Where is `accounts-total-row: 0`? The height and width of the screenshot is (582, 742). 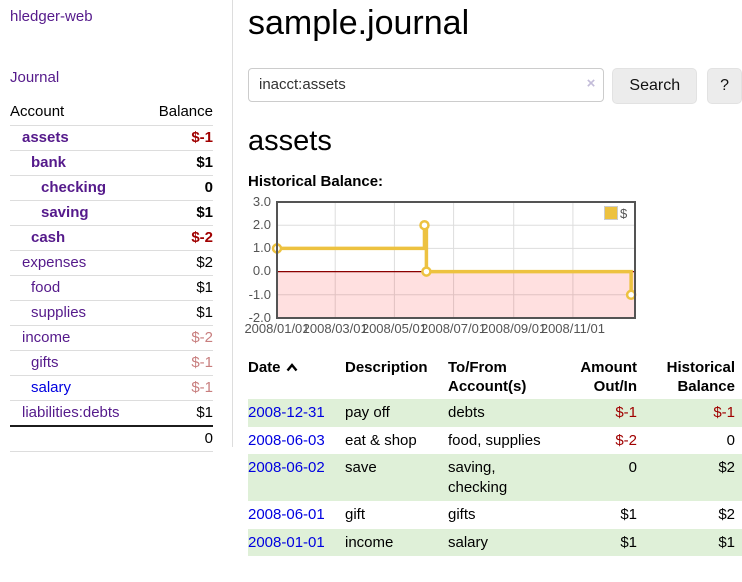 accounts-total-row: 0 is located at coordinates (111, 438).